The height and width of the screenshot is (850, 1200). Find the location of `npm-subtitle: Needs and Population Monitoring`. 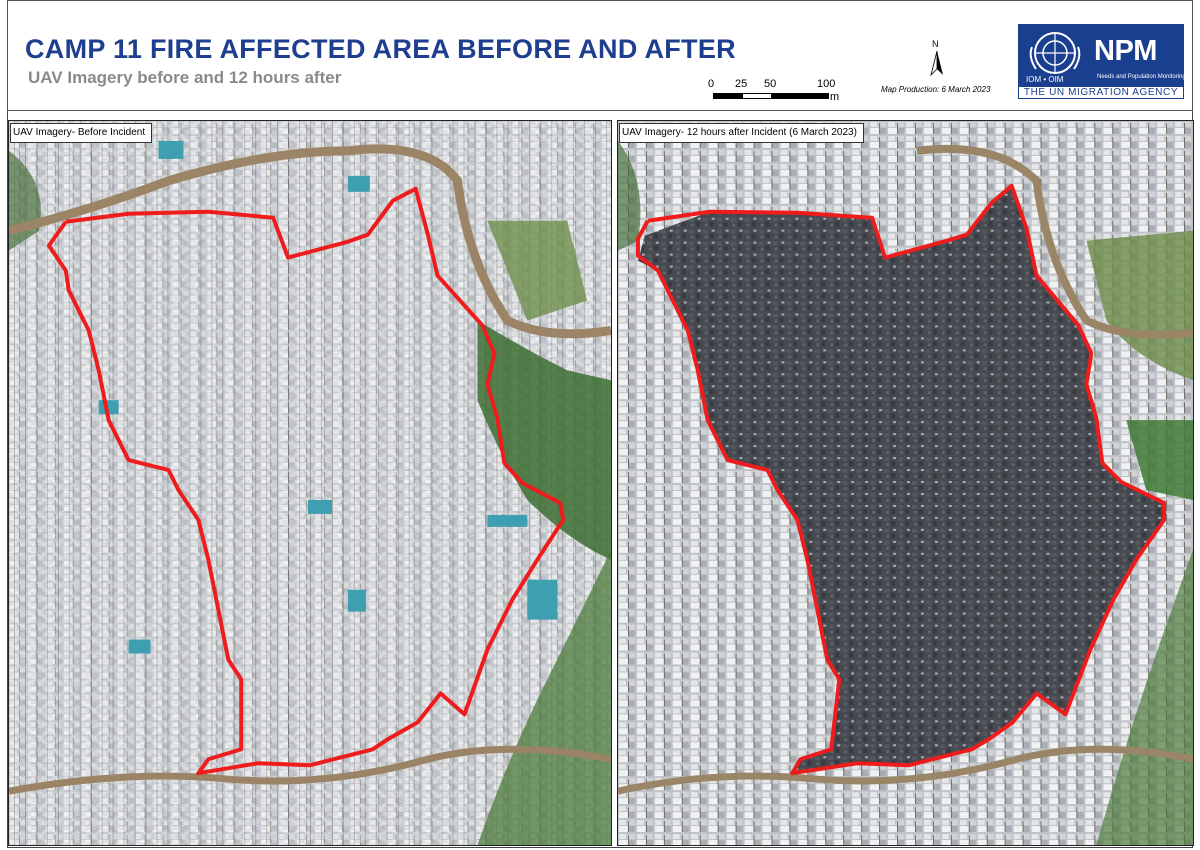

npm-subtitle: Needs and Population Monitoring is located at coordinates (1141, 77).